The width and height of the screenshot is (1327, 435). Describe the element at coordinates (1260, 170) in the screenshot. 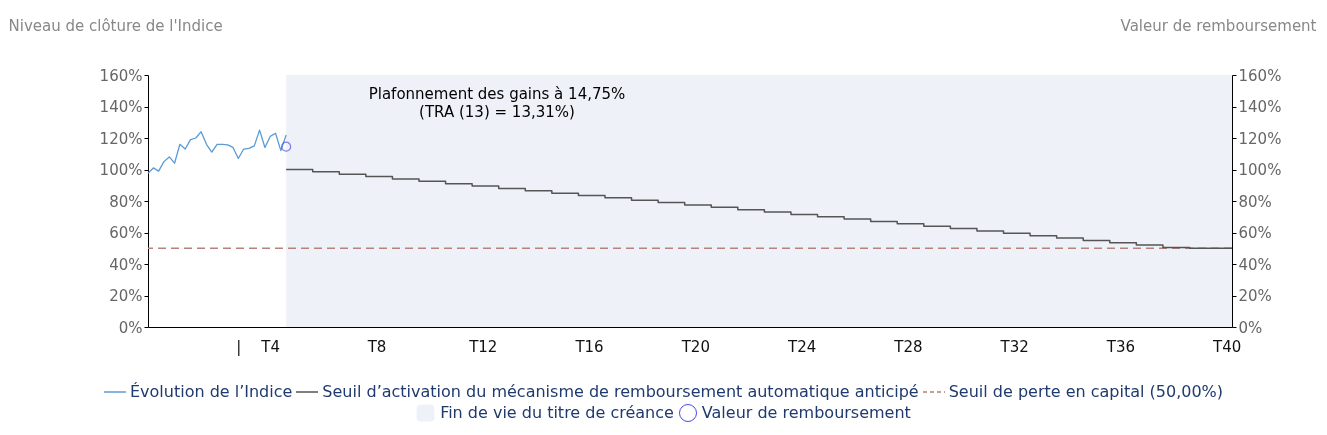

I see `y2-tick-label: 100%` at that location.